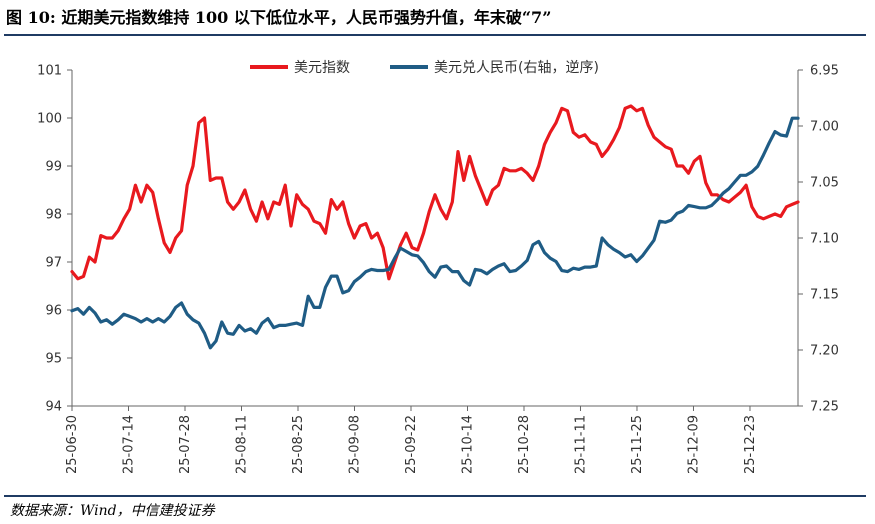 The image size is (875, 524). Describe the element at coordinates (354, 444) in the screenshot. I see `x-axis-tick-label: 25-09-08` at that location.